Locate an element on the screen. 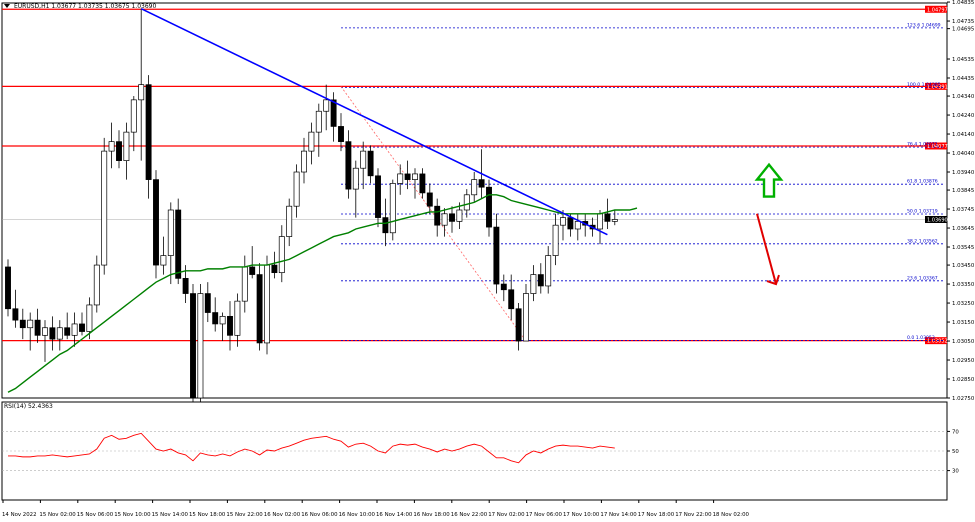 The height and width of the screenshot is (522, 975). time-tick-label: 15 Nov 10:00 is located at coordinates (132, 515).